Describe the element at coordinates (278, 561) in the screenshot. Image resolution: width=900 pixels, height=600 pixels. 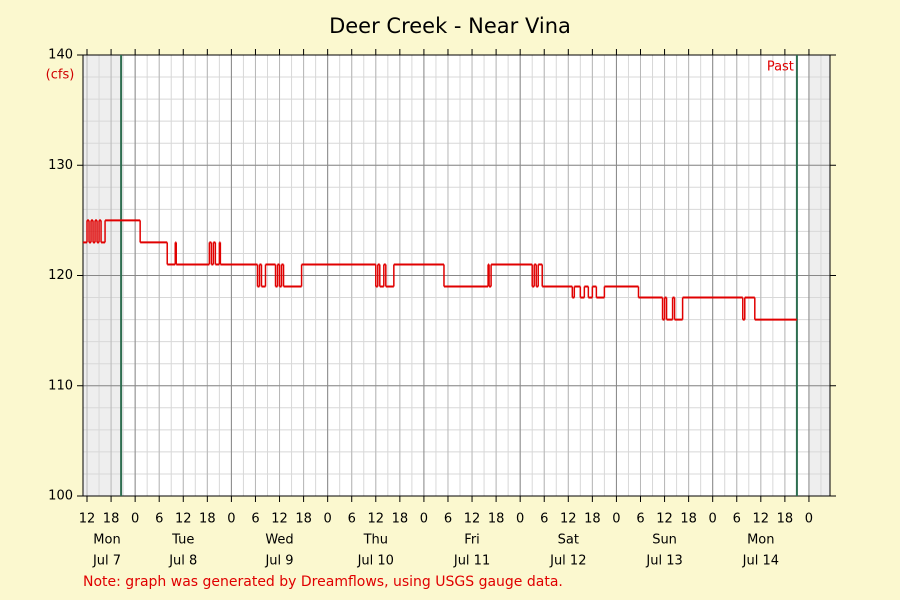
I see `date-label: Jul 9` at that location.